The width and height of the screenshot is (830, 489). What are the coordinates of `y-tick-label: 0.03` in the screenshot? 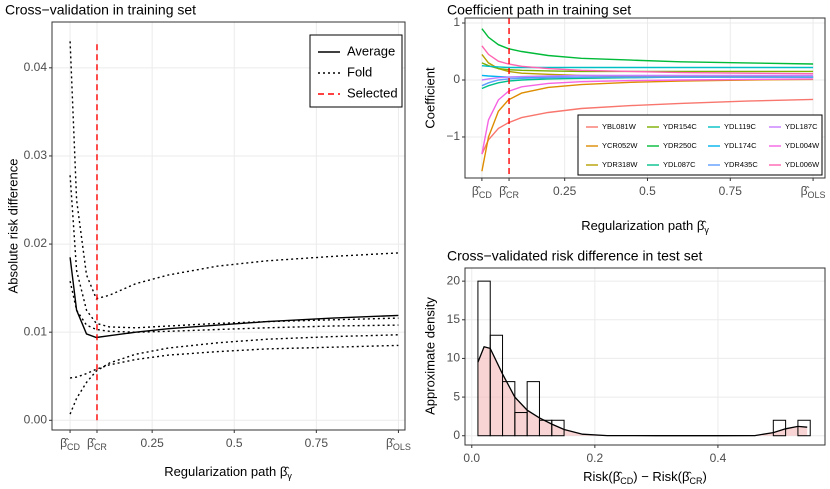 It's located at (36, 155).